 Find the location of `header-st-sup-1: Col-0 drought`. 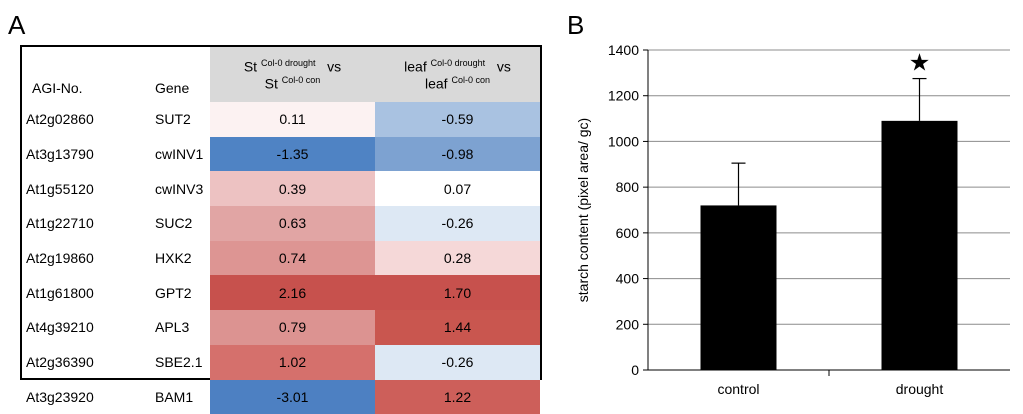

header-st-sup-1: Col-0 drought is located at coordinates (288, 63).